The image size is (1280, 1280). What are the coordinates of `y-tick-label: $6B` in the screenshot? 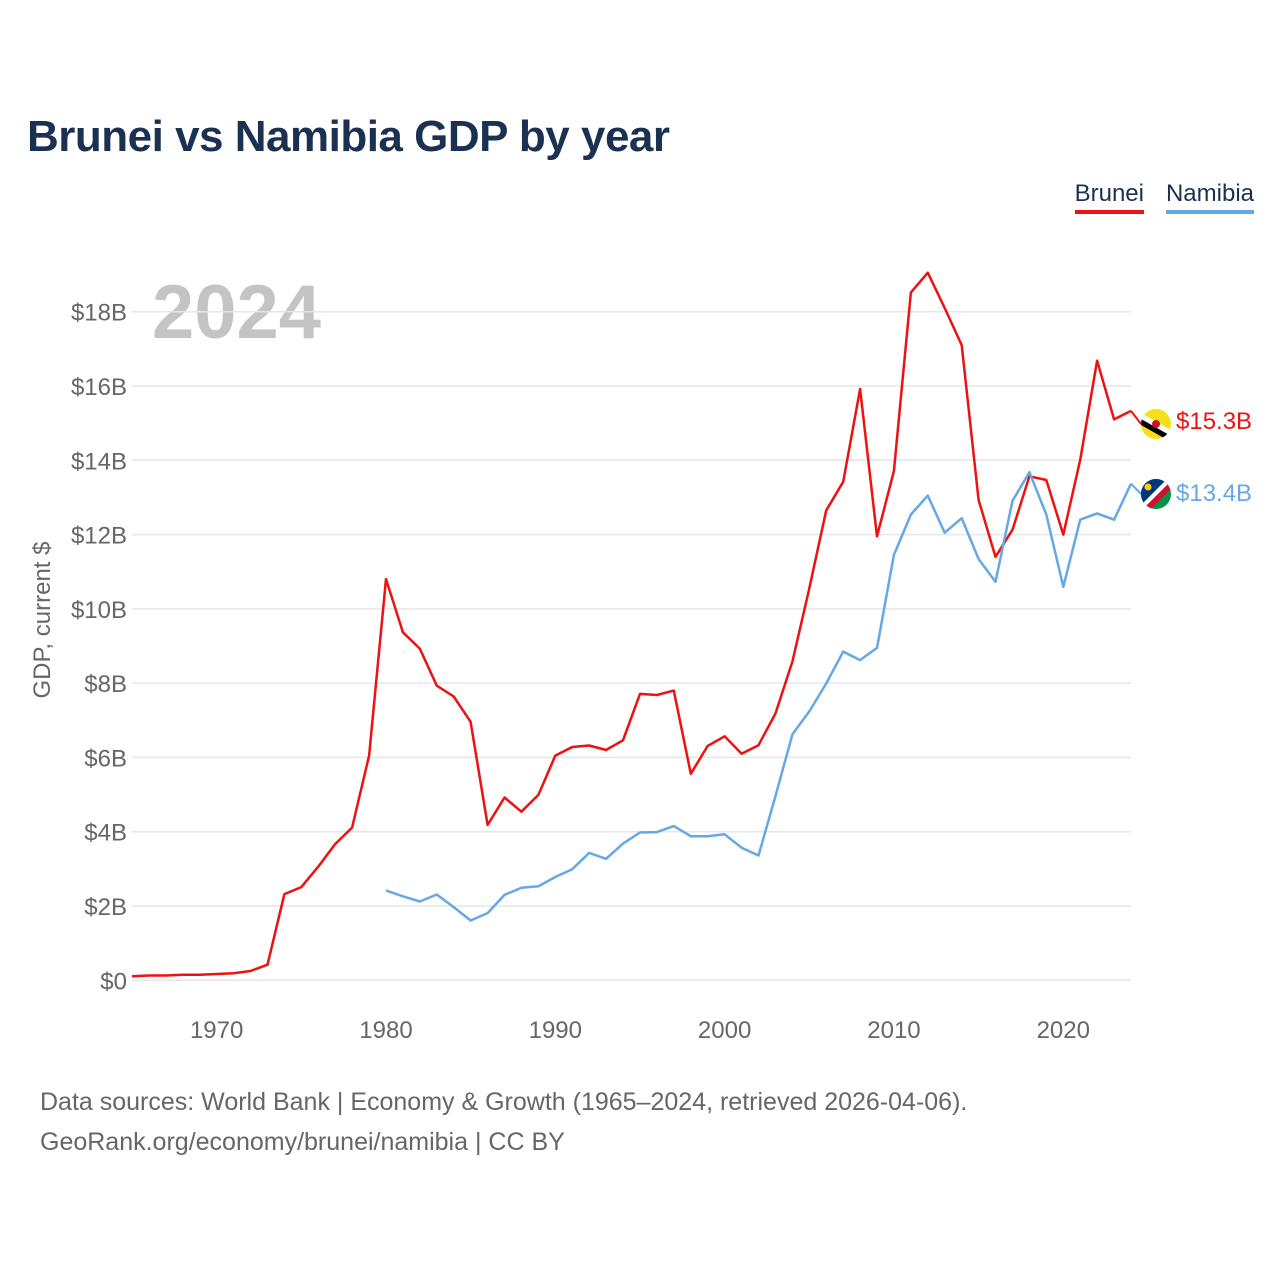 It's located at (105, 758).